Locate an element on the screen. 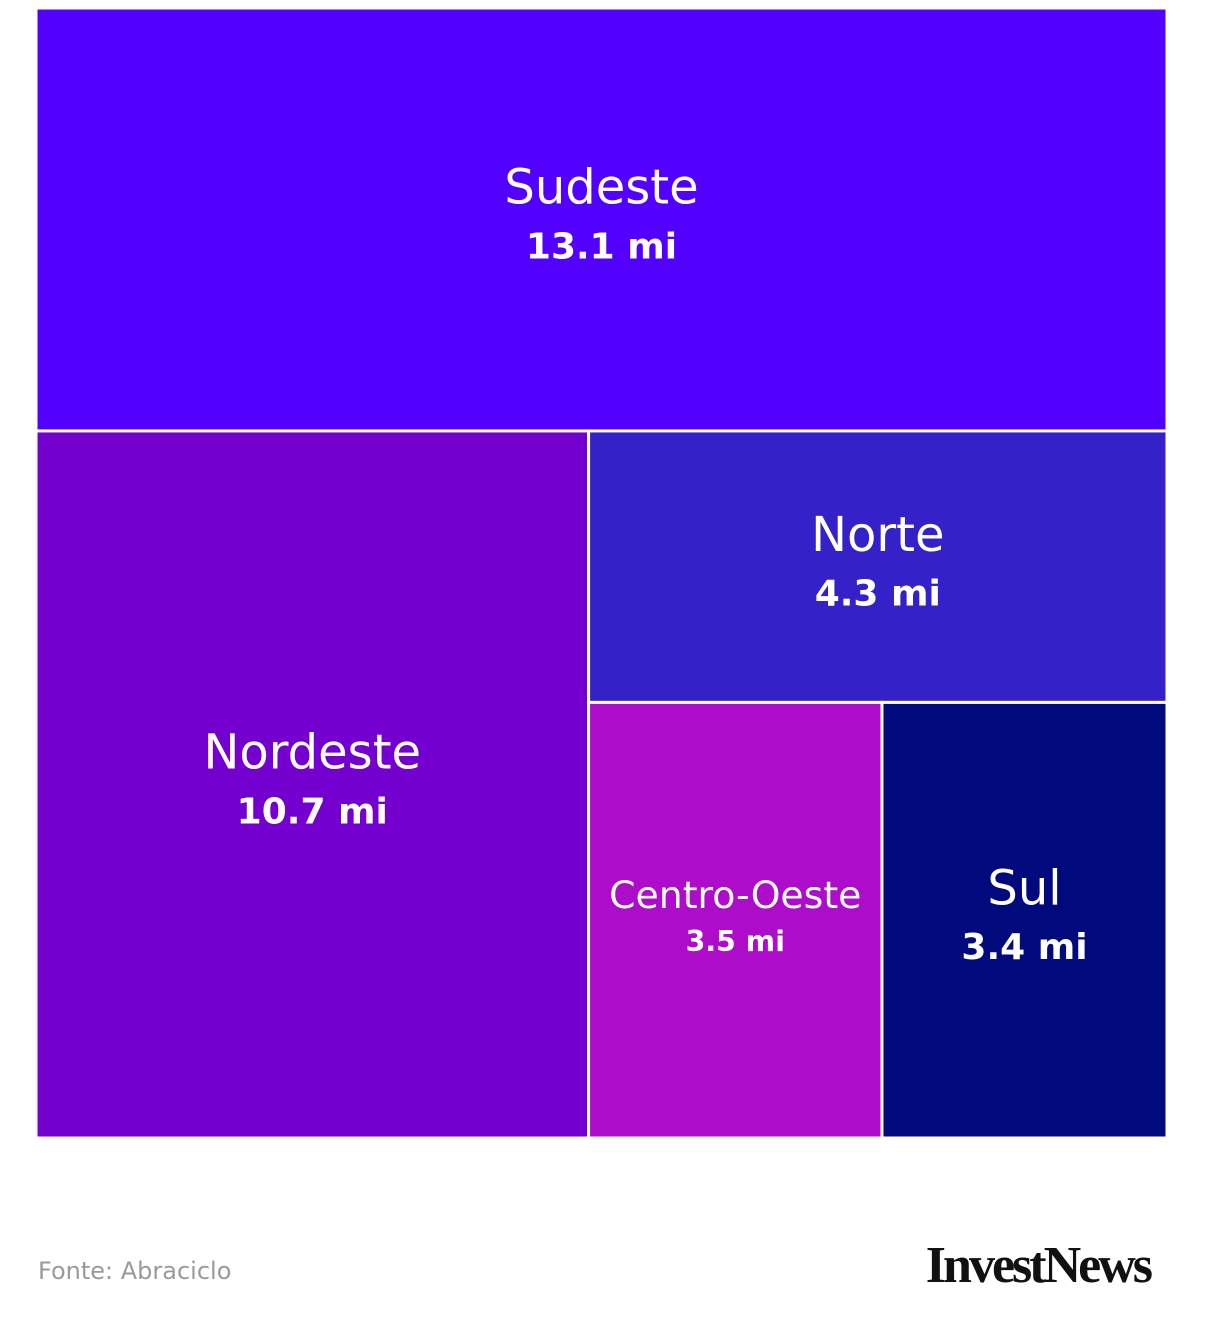  cell-label: Sudeste is located at coordinates (601, 188).